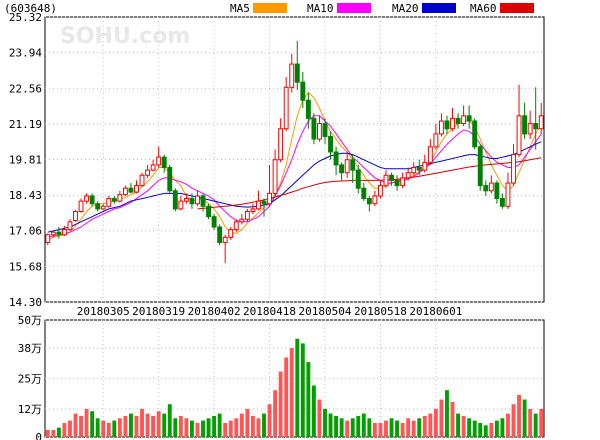 The height and width of the screenshot is (440, 600). I want to click on legend-item-ma20: MA20, so click(424, 8).